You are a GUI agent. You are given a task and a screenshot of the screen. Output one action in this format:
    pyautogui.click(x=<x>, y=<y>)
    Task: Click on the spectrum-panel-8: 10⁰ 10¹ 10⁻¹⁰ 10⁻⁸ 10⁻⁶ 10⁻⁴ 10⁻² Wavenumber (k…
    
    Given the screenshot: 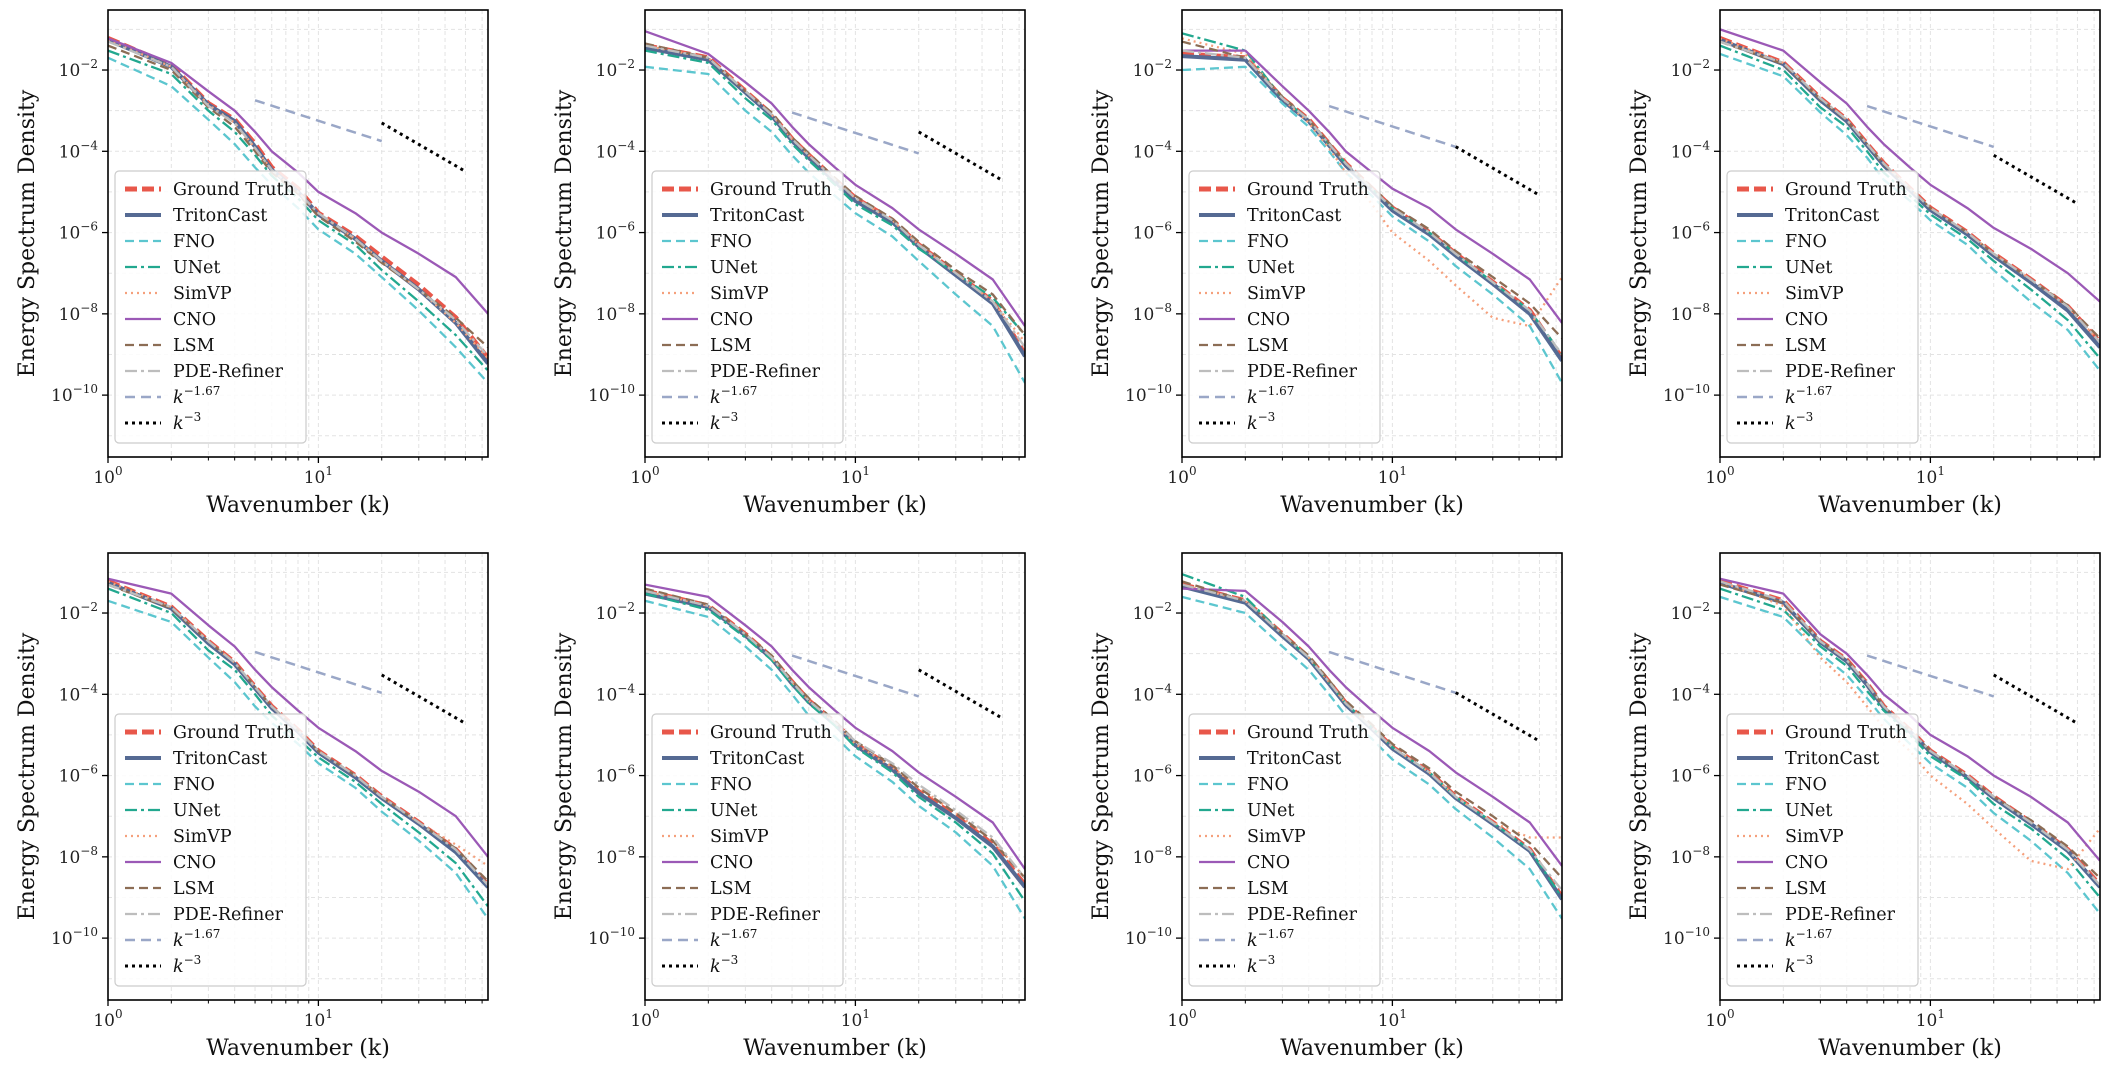 What is the action you would take?
    pyautogui.click(x=1864, y=806)
    